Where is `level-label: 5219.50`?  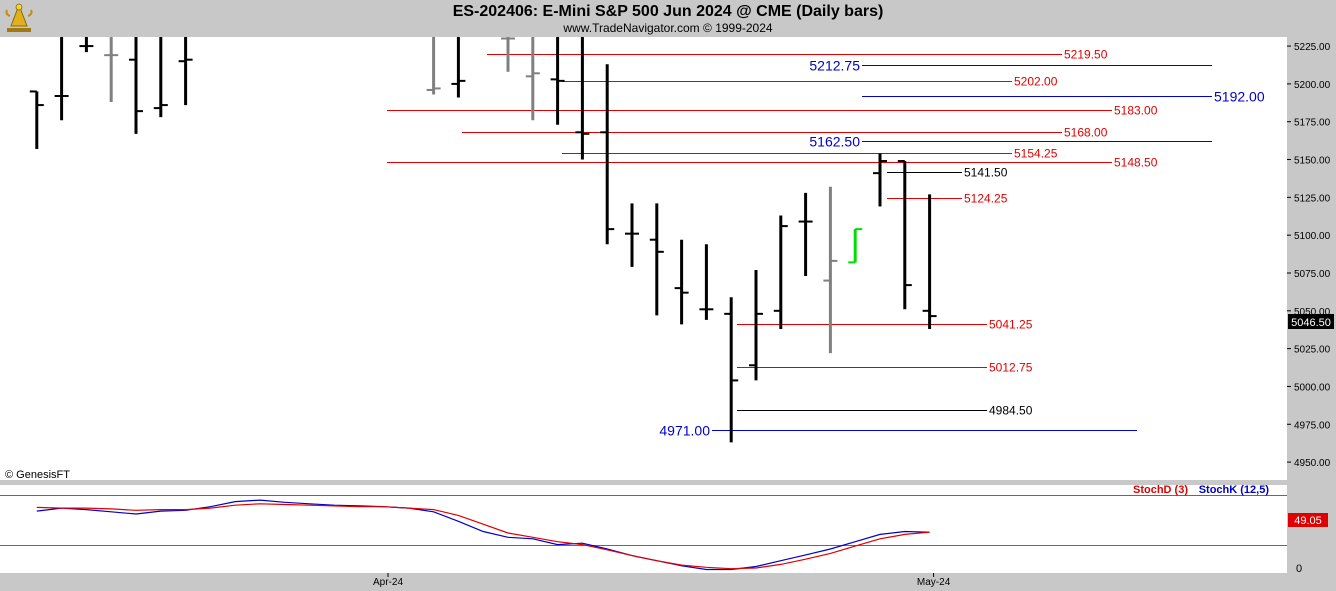
level-label: 5219.50 is located at coordinates (1086, 55).